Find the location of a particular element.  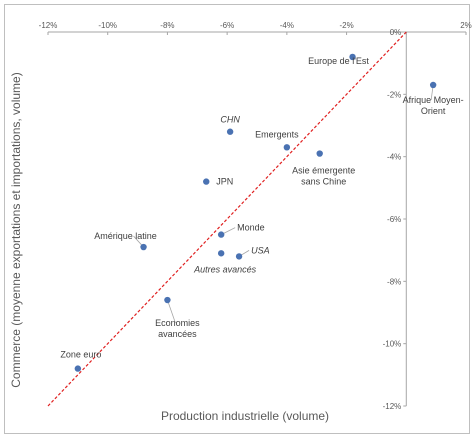

point-label: CHN is located at coordinates (230, 120).